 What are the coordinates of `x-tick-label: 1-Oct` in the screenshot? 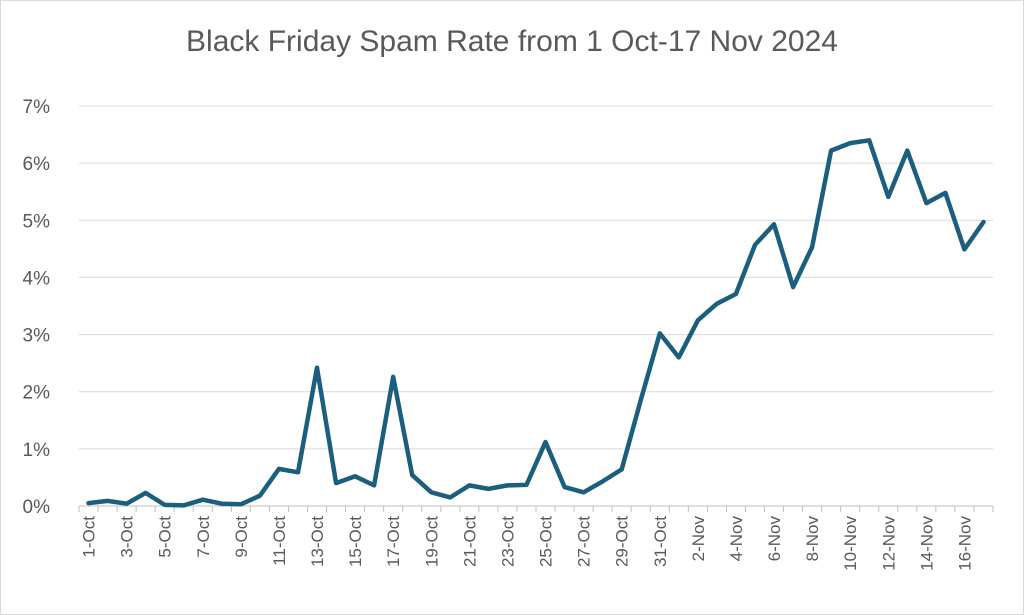 It's located at (89, 537).